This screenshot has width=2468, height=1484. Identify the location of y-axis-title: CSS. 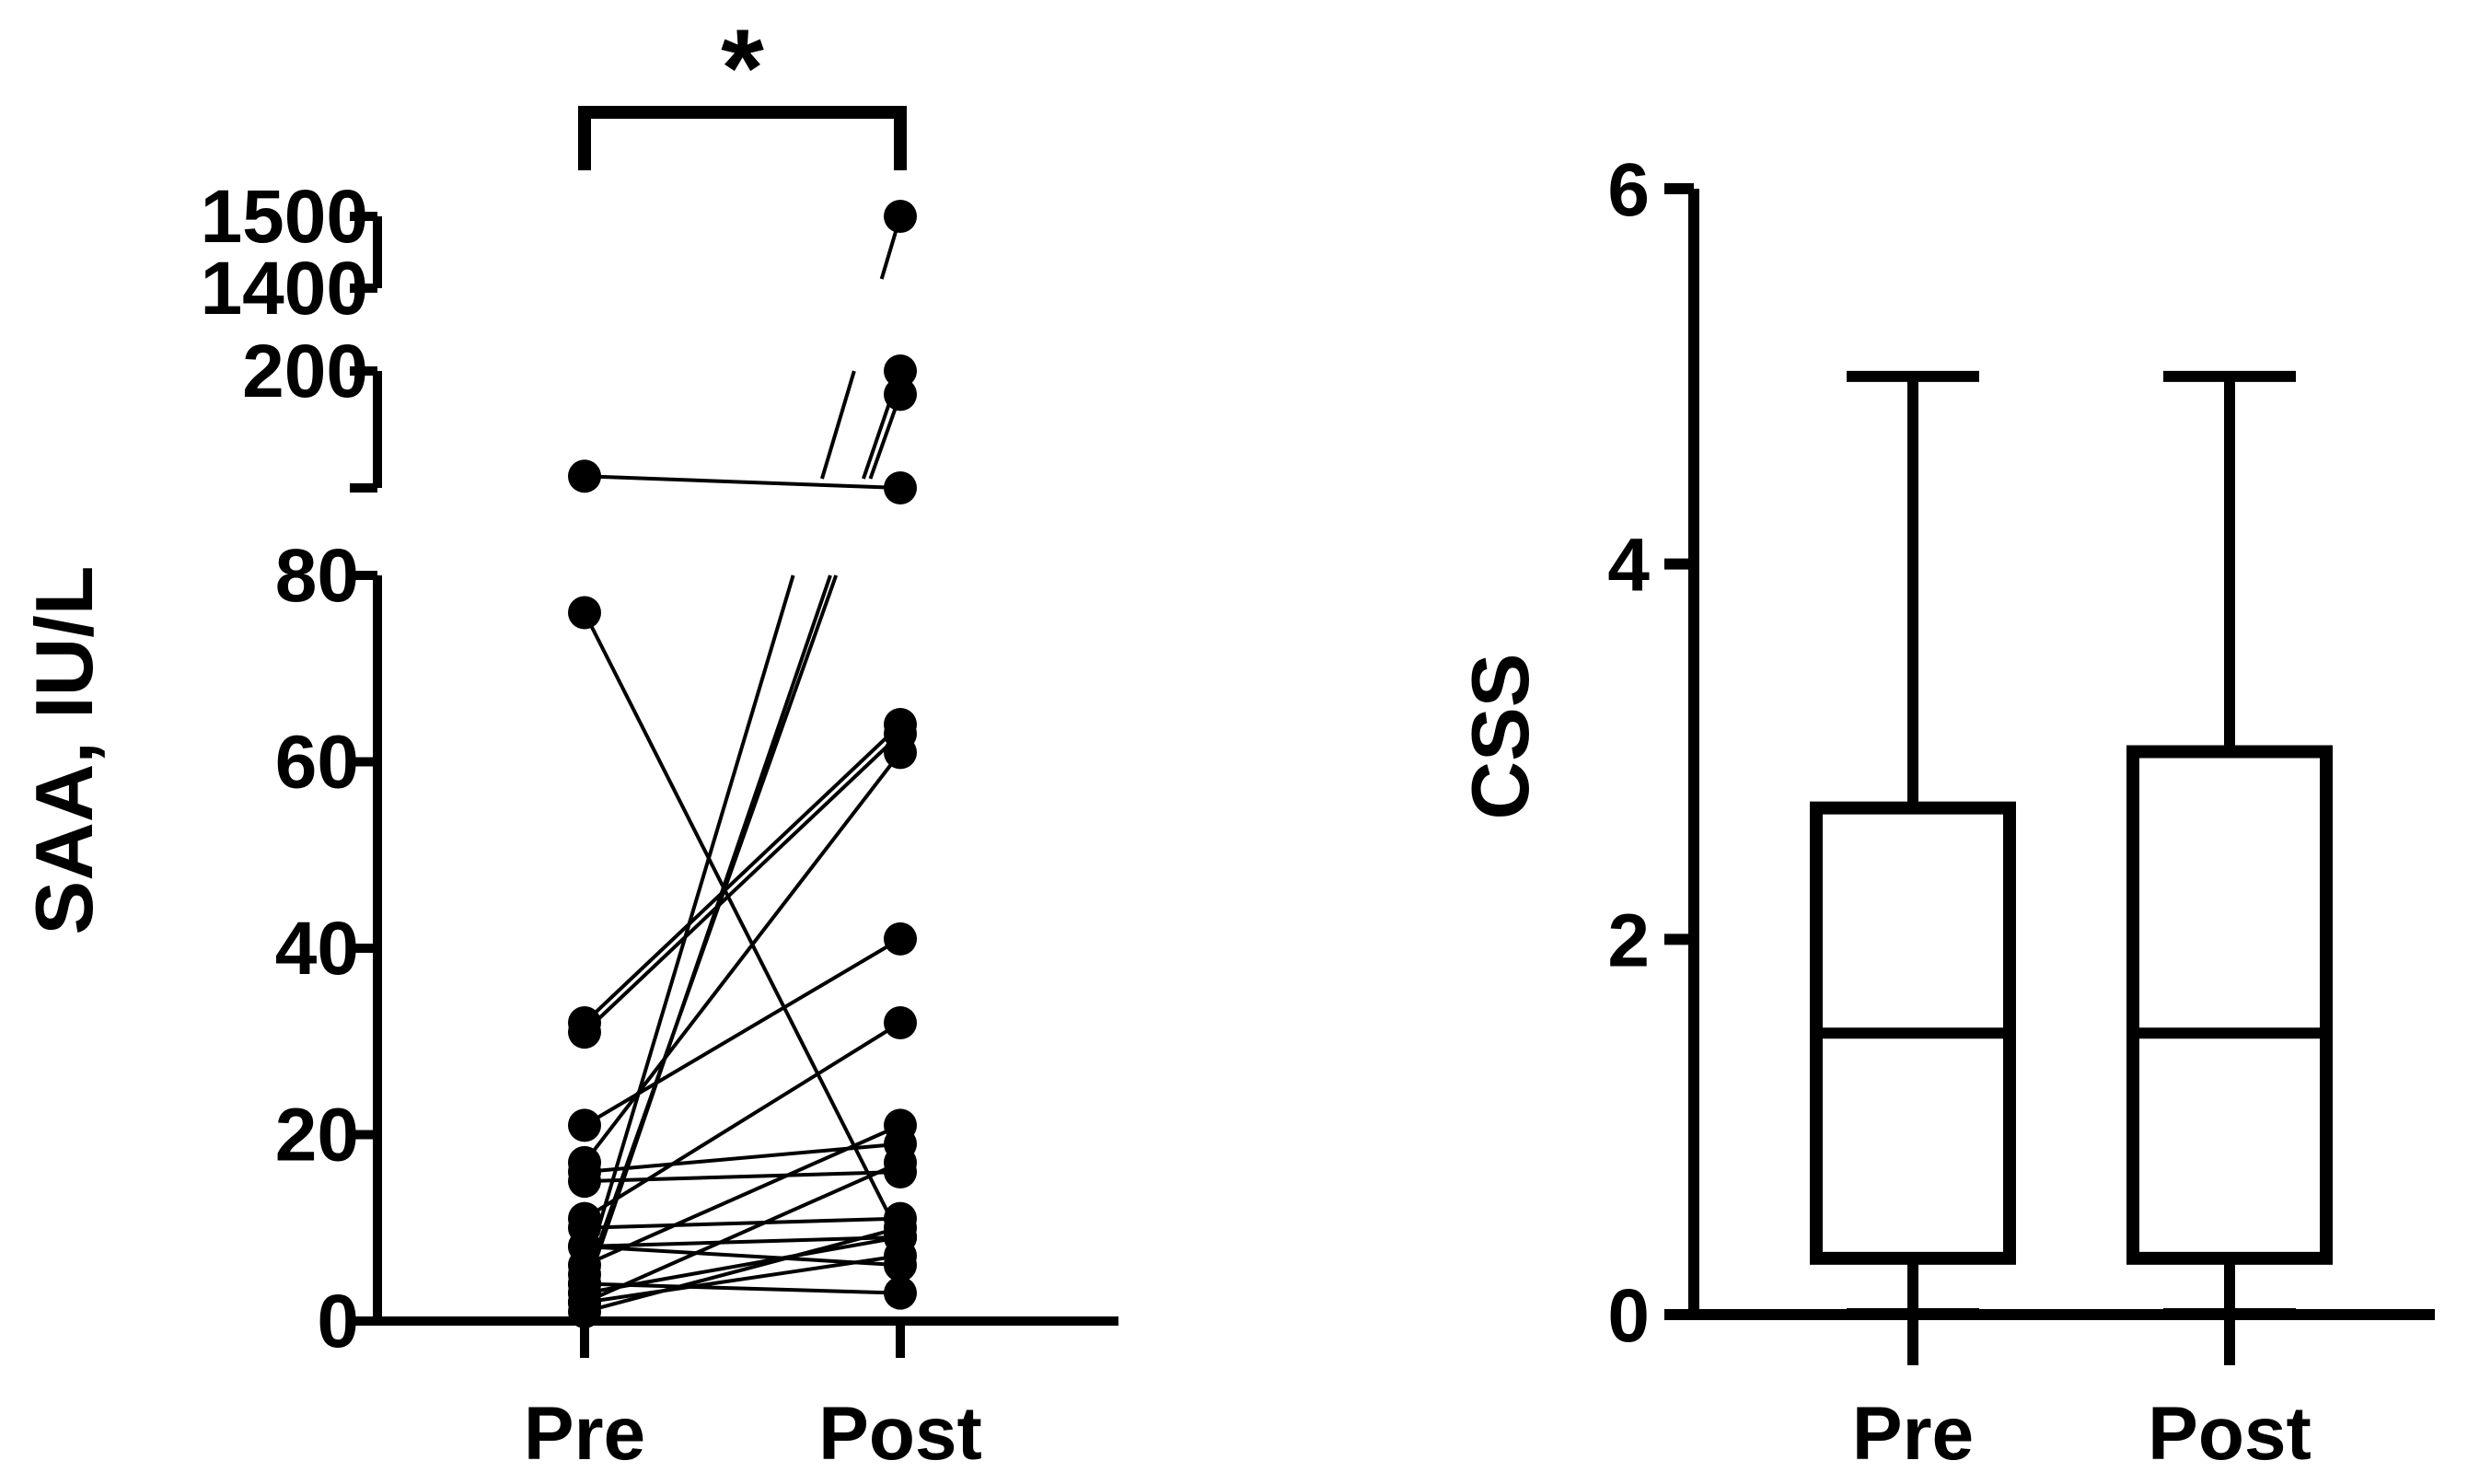
(1500, 737).